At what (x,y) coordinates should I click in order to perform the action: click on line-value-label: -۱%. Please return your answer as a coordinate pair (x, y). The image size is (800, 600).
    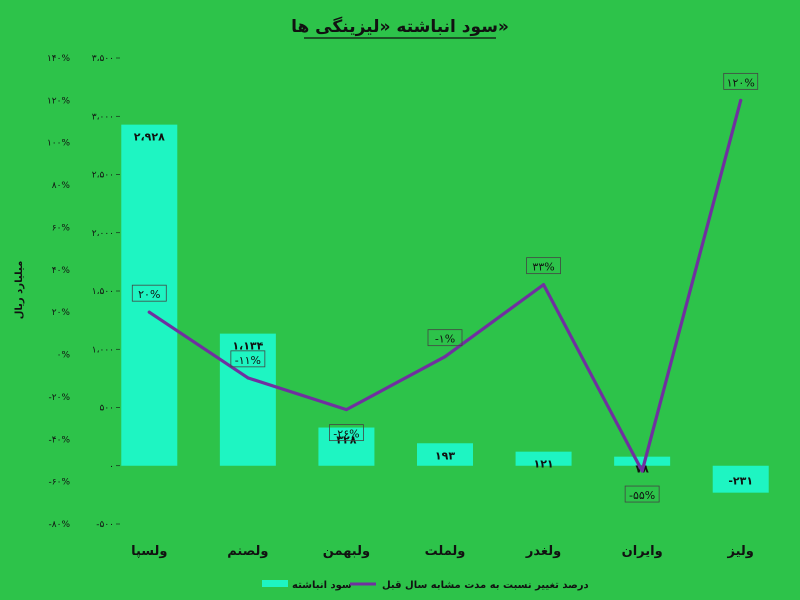
    Looking at the image, I should click on (445, 339).